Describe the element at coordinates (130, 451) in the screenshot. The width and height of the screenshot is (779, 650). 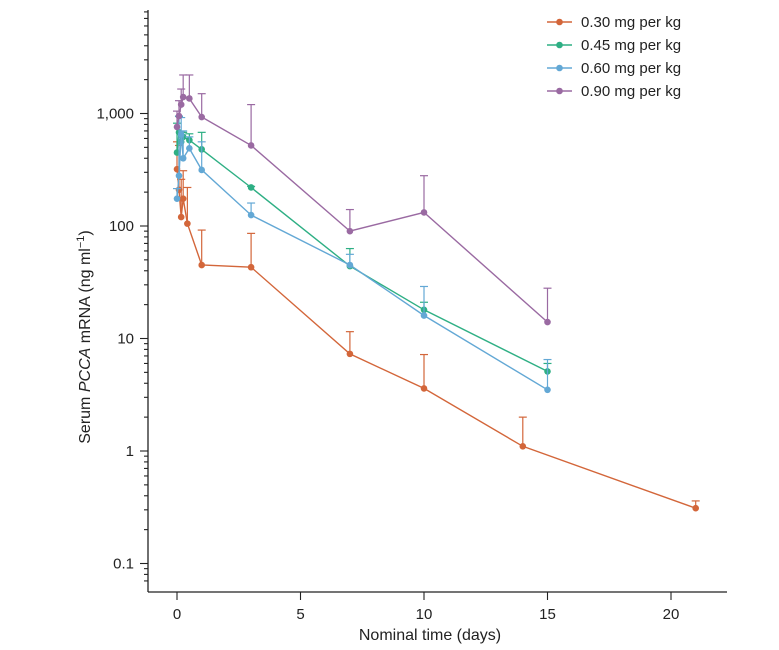
I see `y-tick-label: 1` at that location.